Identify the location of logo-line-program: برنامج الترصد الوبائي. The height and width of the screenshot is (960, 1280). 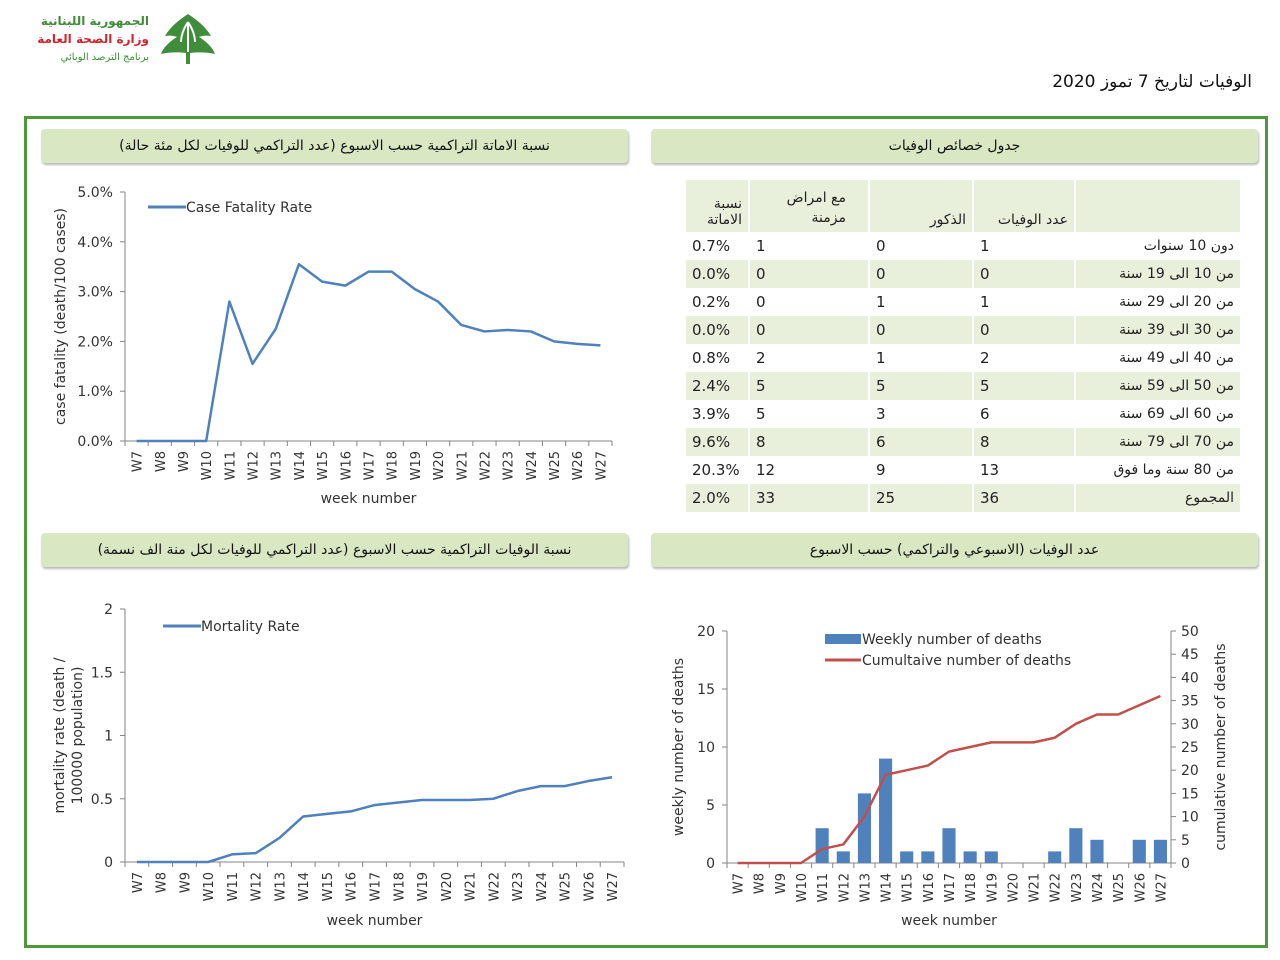
(104, 57).